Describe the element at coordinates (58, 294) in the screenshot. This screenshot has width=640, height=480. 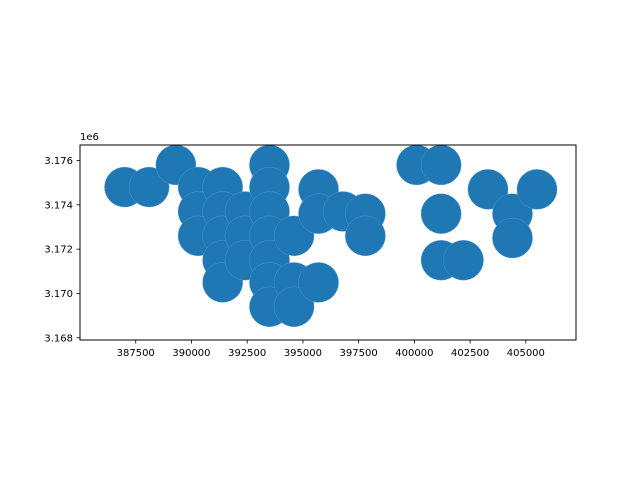
I see `y-tick-label: 3.170` at that location.